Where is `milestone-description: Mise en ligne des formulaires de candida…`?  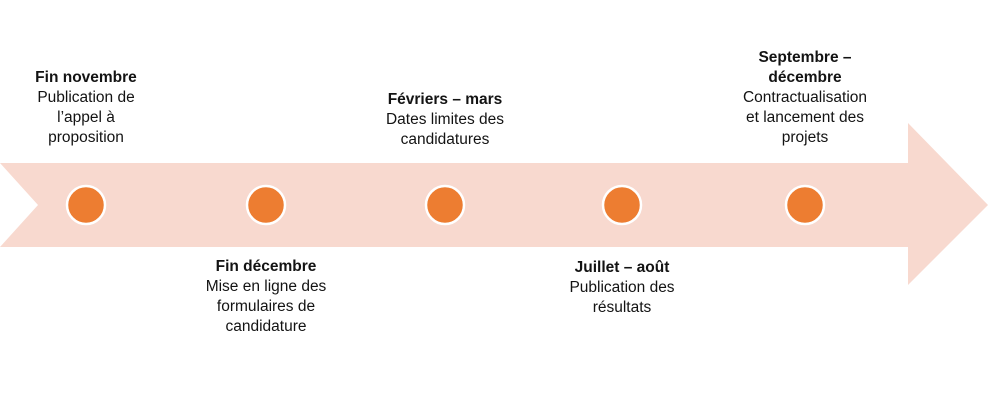 milestone-description: Mise en ligne des formulaires de candida… is located at coordinates (266, 306).